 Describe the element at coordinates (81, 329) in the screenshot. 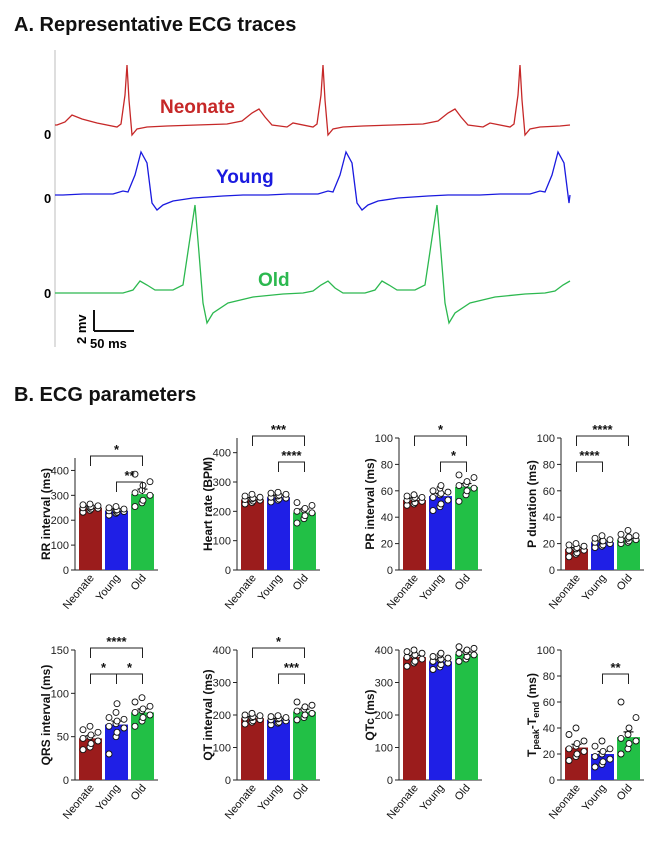

I see `voltage-scale-label: 2 mv` at that location.